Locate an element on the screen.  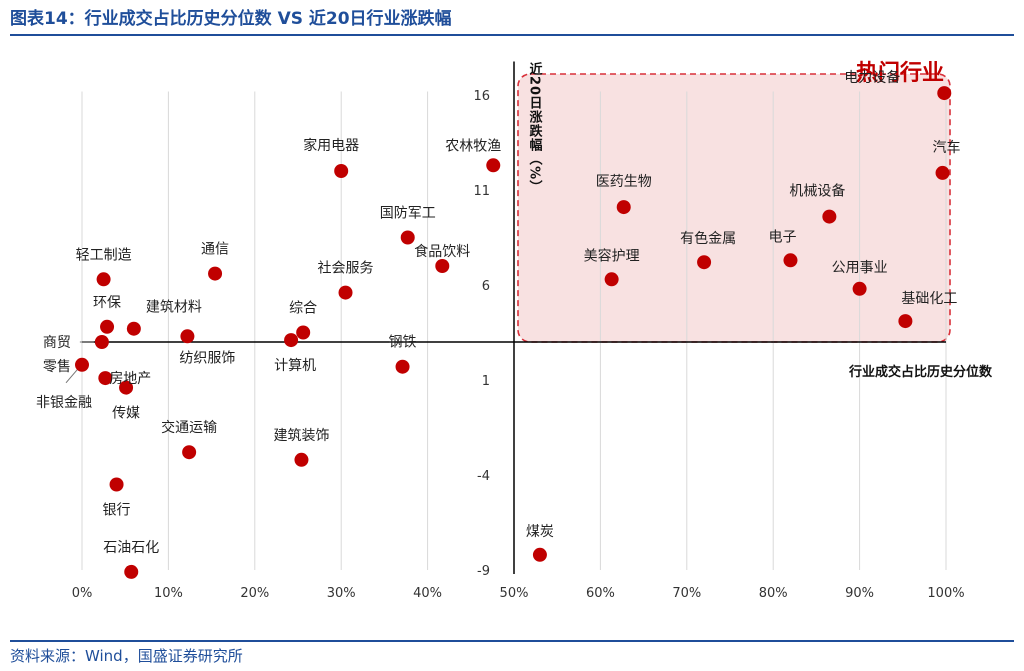
point-label: 建筑材料 is located at coordinates (174, 308).